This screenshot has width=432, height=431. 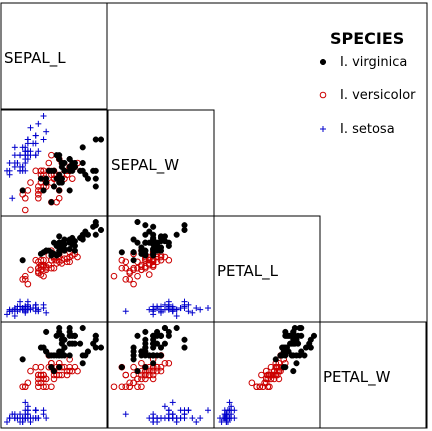 What do you see at coordinates (248, 271) in the screenshot?
I see `variable-label-petal_l: PETAL_L` at bounding box center [248, 271].